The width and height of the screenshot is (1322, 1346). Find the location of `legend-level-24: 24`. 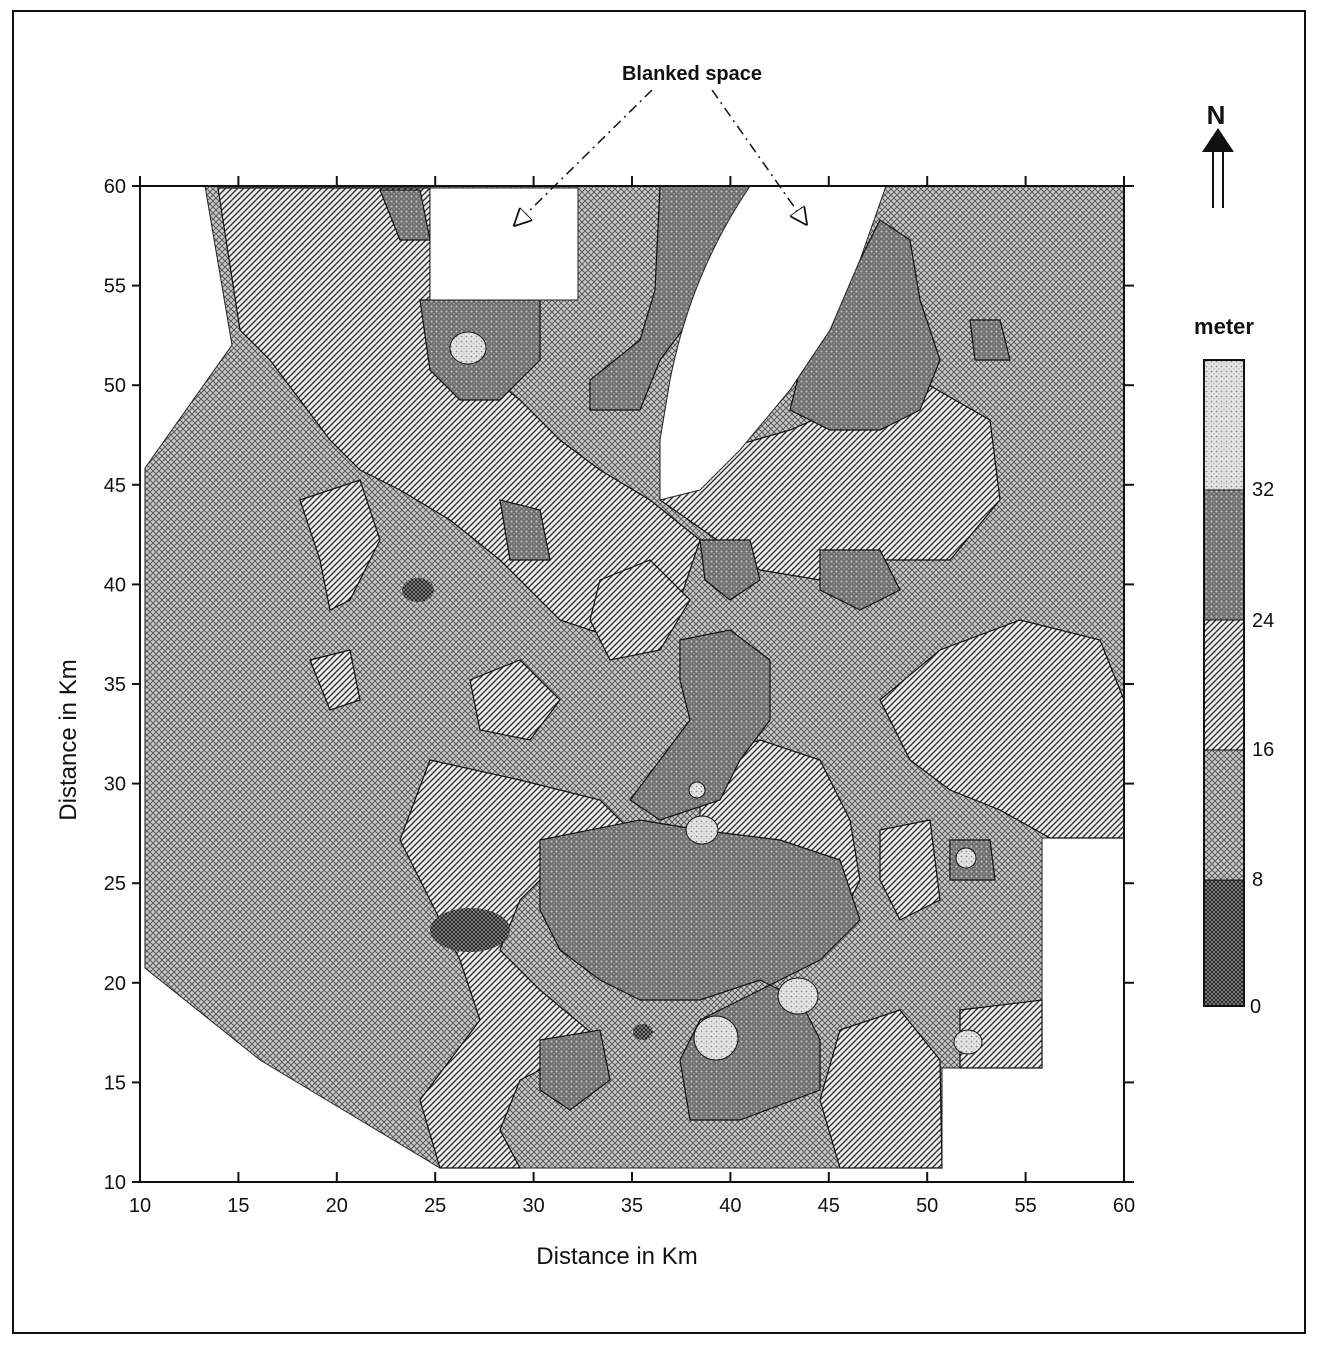

legend-level-24: 24 is located at coordinates (1263, 621).